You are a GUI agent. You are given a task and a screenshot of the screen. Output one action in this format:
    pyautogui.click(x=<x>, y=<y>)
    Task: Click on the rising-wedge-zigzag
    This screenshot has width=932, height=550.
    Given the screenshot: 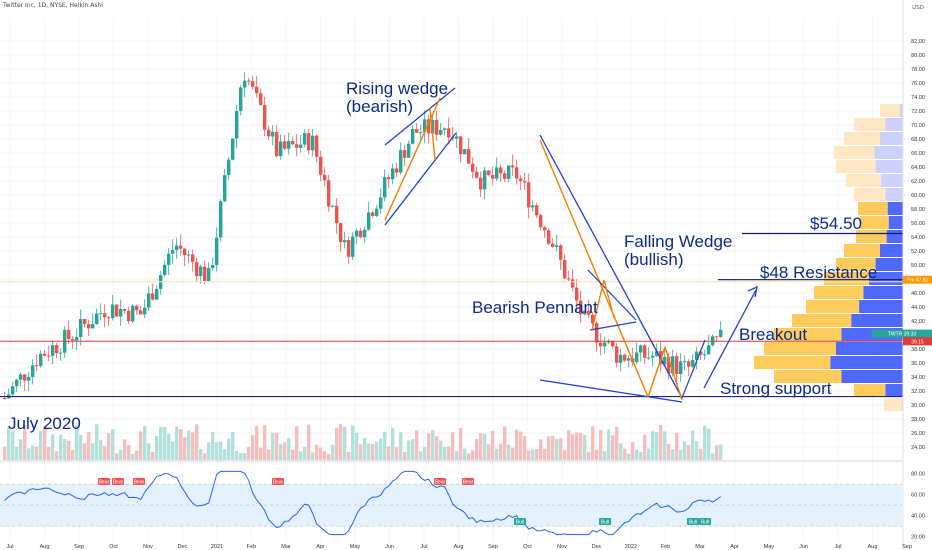 What is the action you would take?
    pyautogui.click(x=412, y=159)
    